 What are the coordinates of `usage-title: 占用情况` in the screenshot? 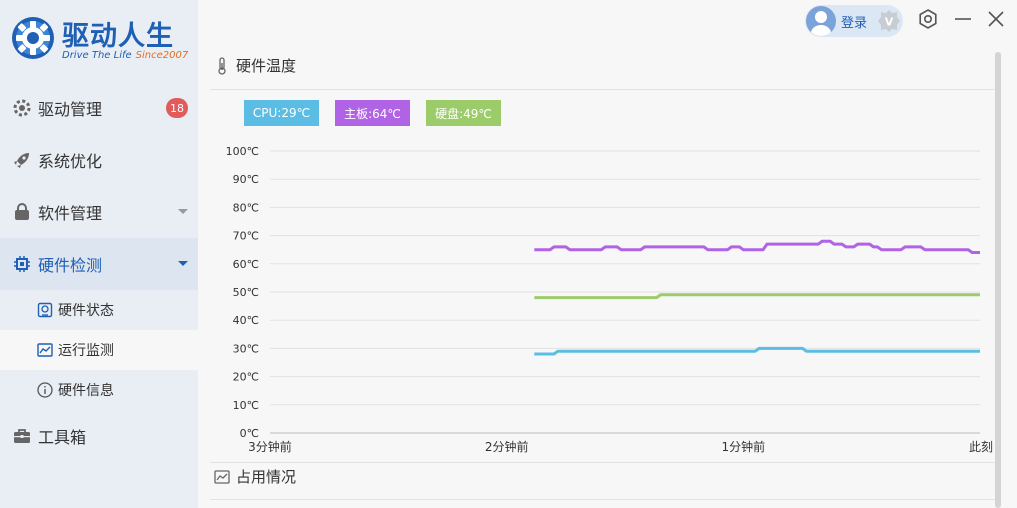 It's located at (266, 477).